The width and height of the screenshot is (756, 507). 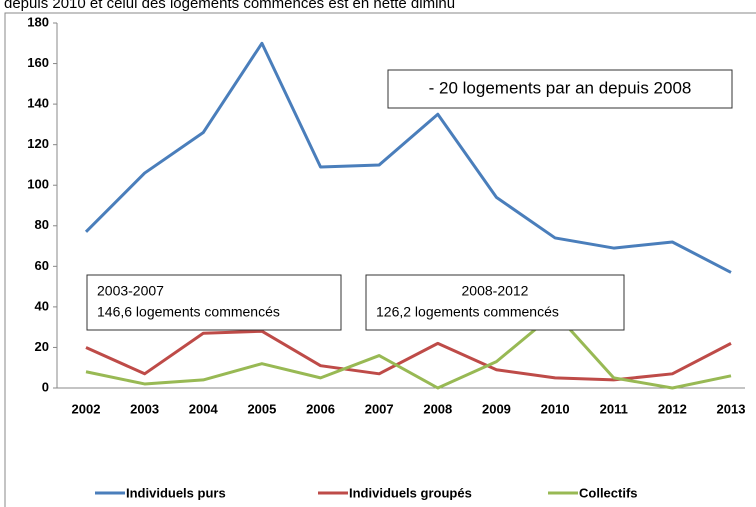 What do you see at coordinates (320, 408) in the screenshot?
I see `x-tick-label: 2006` at bounding box center [320, 408].